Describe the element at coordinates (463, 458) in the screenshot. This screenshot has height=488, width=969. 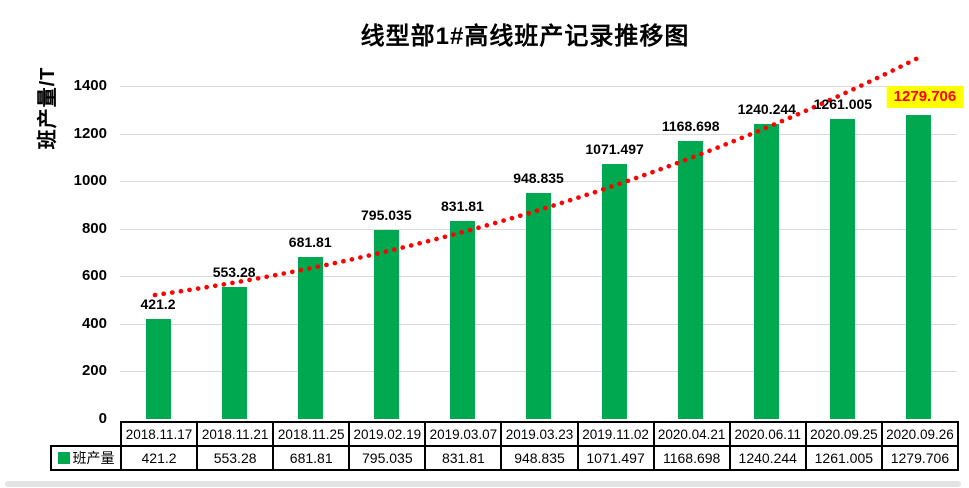
I see `table-value-cell: 831.81` at that location.